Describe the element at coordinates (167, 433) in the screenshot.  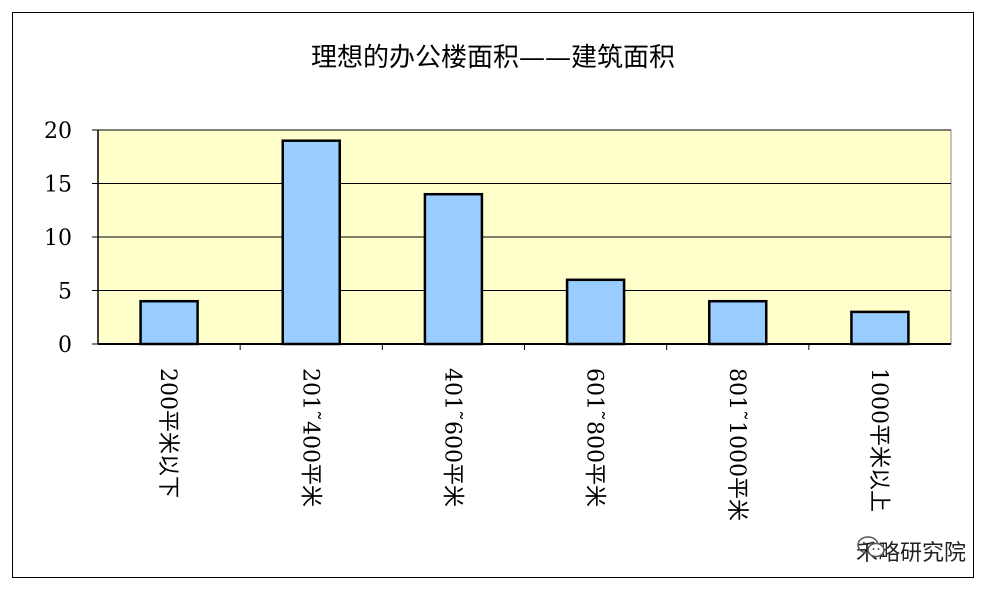
I see `x-category-label: 200平米以下` at that location.